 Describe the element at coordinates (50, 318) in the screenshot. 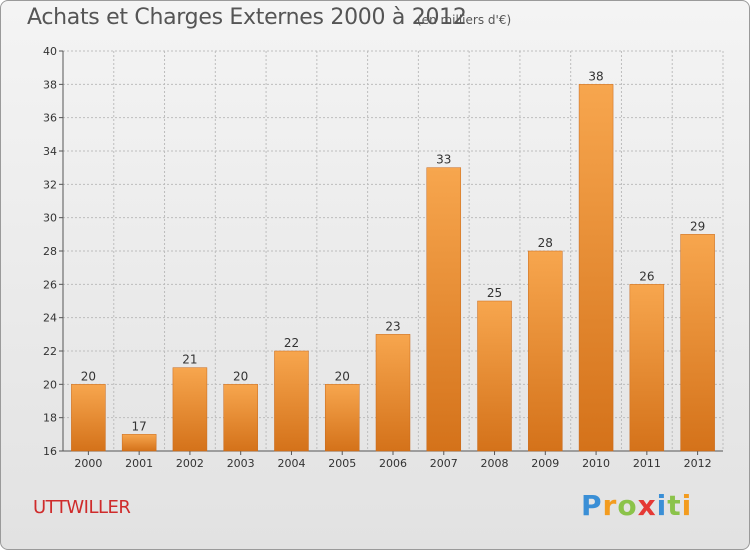

I see `y-tick-label: 24` at that location.